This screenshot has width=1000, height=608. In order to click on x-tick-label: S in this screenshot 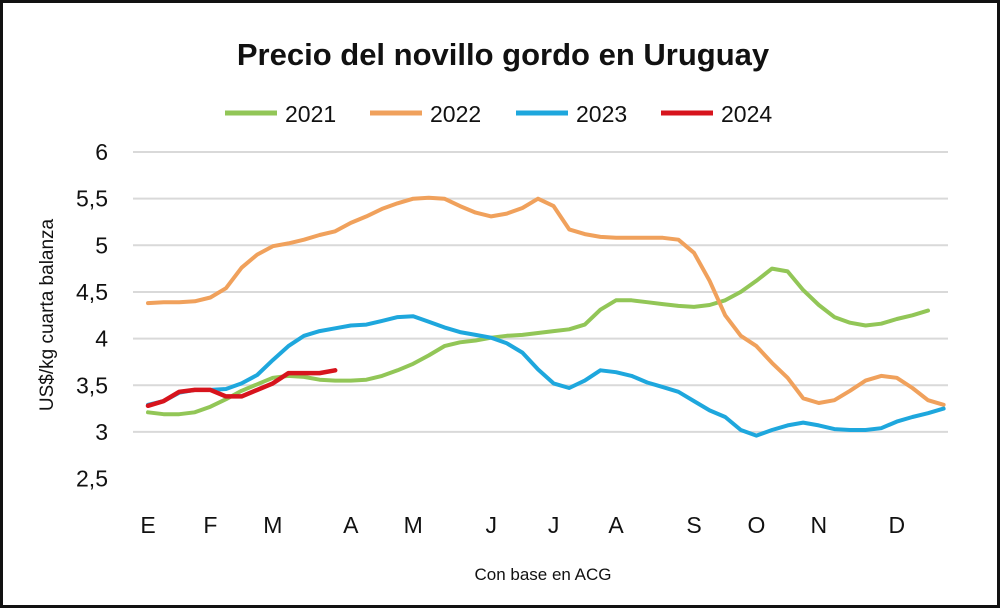, I will do `click(693, 525)`.